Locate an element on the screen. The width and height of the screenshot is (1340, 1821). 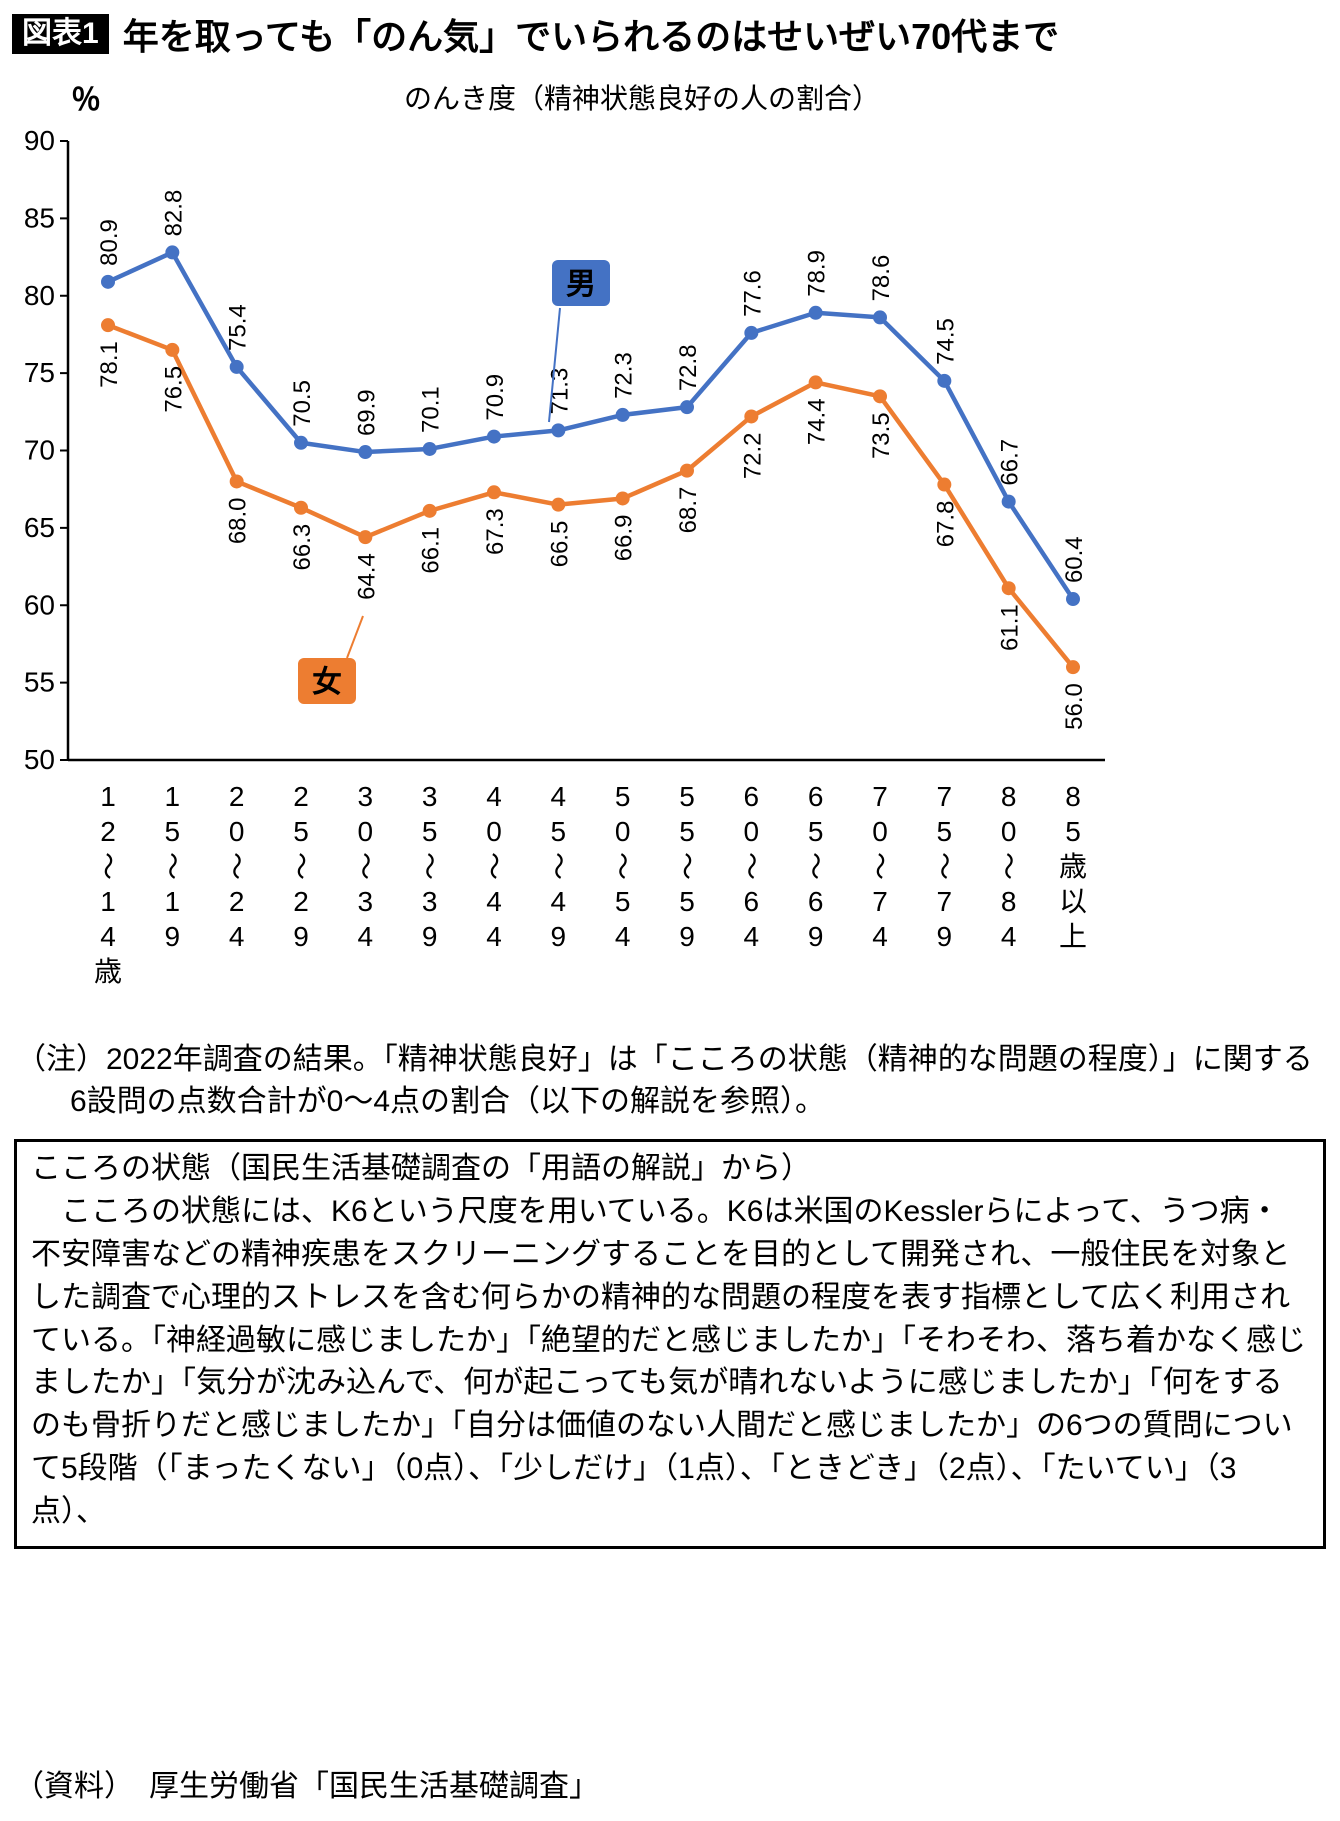
data-label-男: 70.5 is located at coordinates (302, 403).